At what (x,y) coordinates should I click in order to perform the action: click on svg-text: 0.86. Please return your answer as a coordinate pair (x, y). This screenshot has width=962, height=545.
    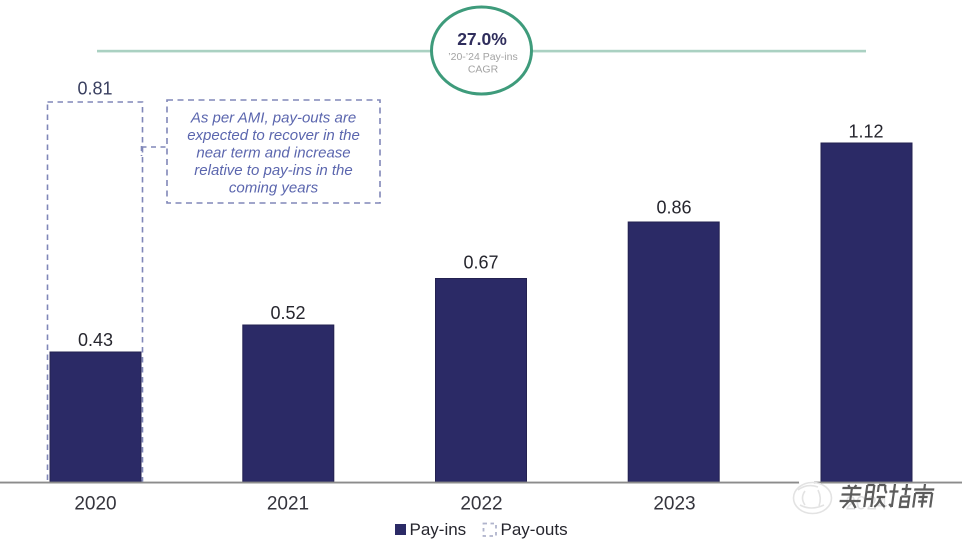
    Looking at the image, I should click on (673, 208).